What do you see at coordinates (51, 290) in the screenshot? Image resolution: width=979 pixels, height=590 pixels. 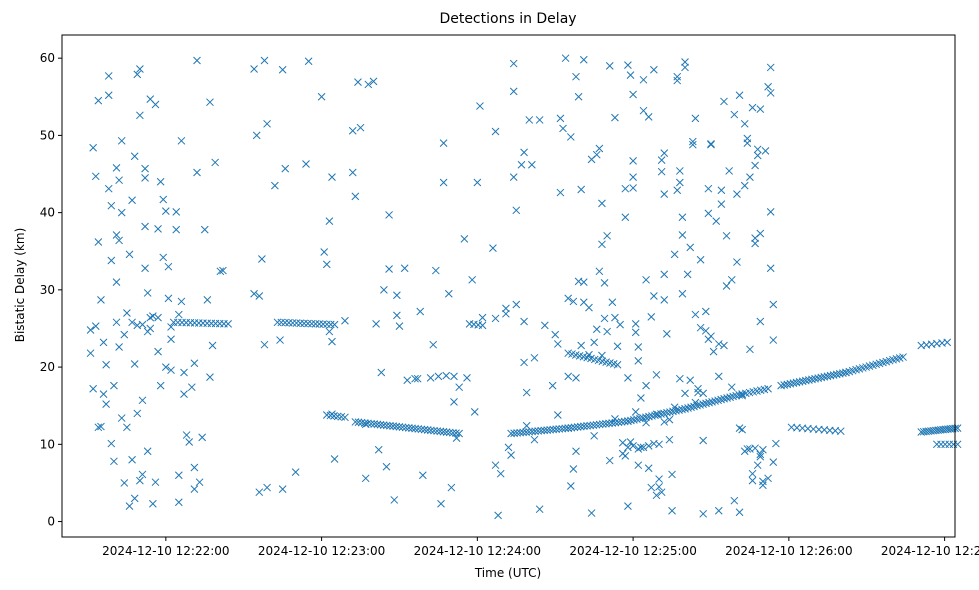 I see `y-axis: 0 10 20 30 40 50 60` at bounding box center [51, 290].